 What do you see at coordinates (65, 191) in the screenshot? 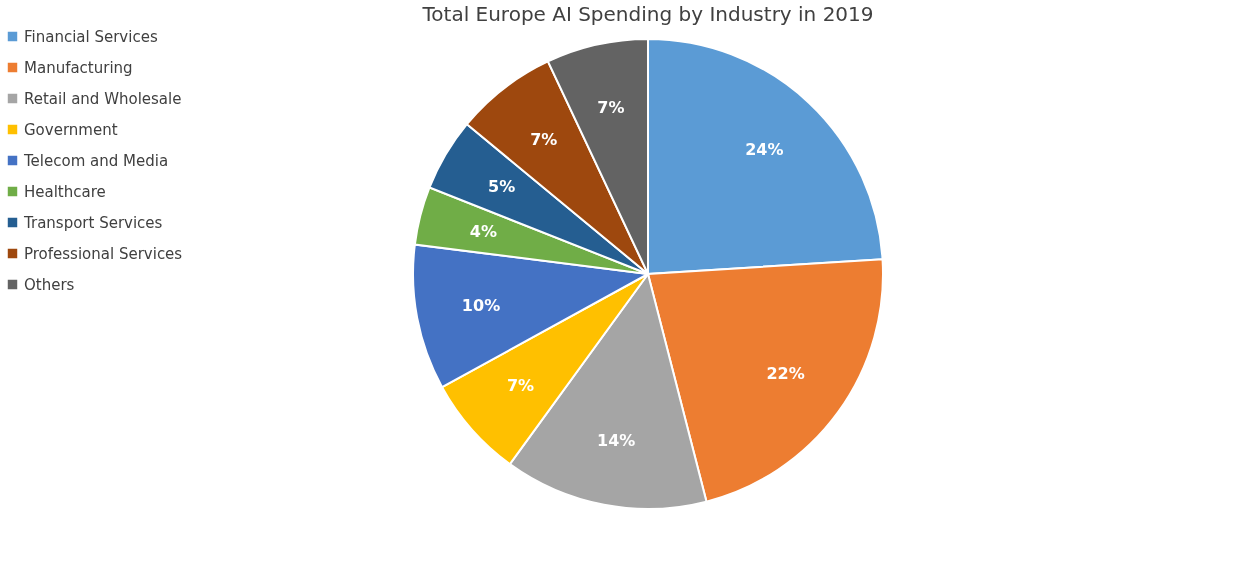
I see `legend-label: Healthcare` at bounding box center [65, 191].